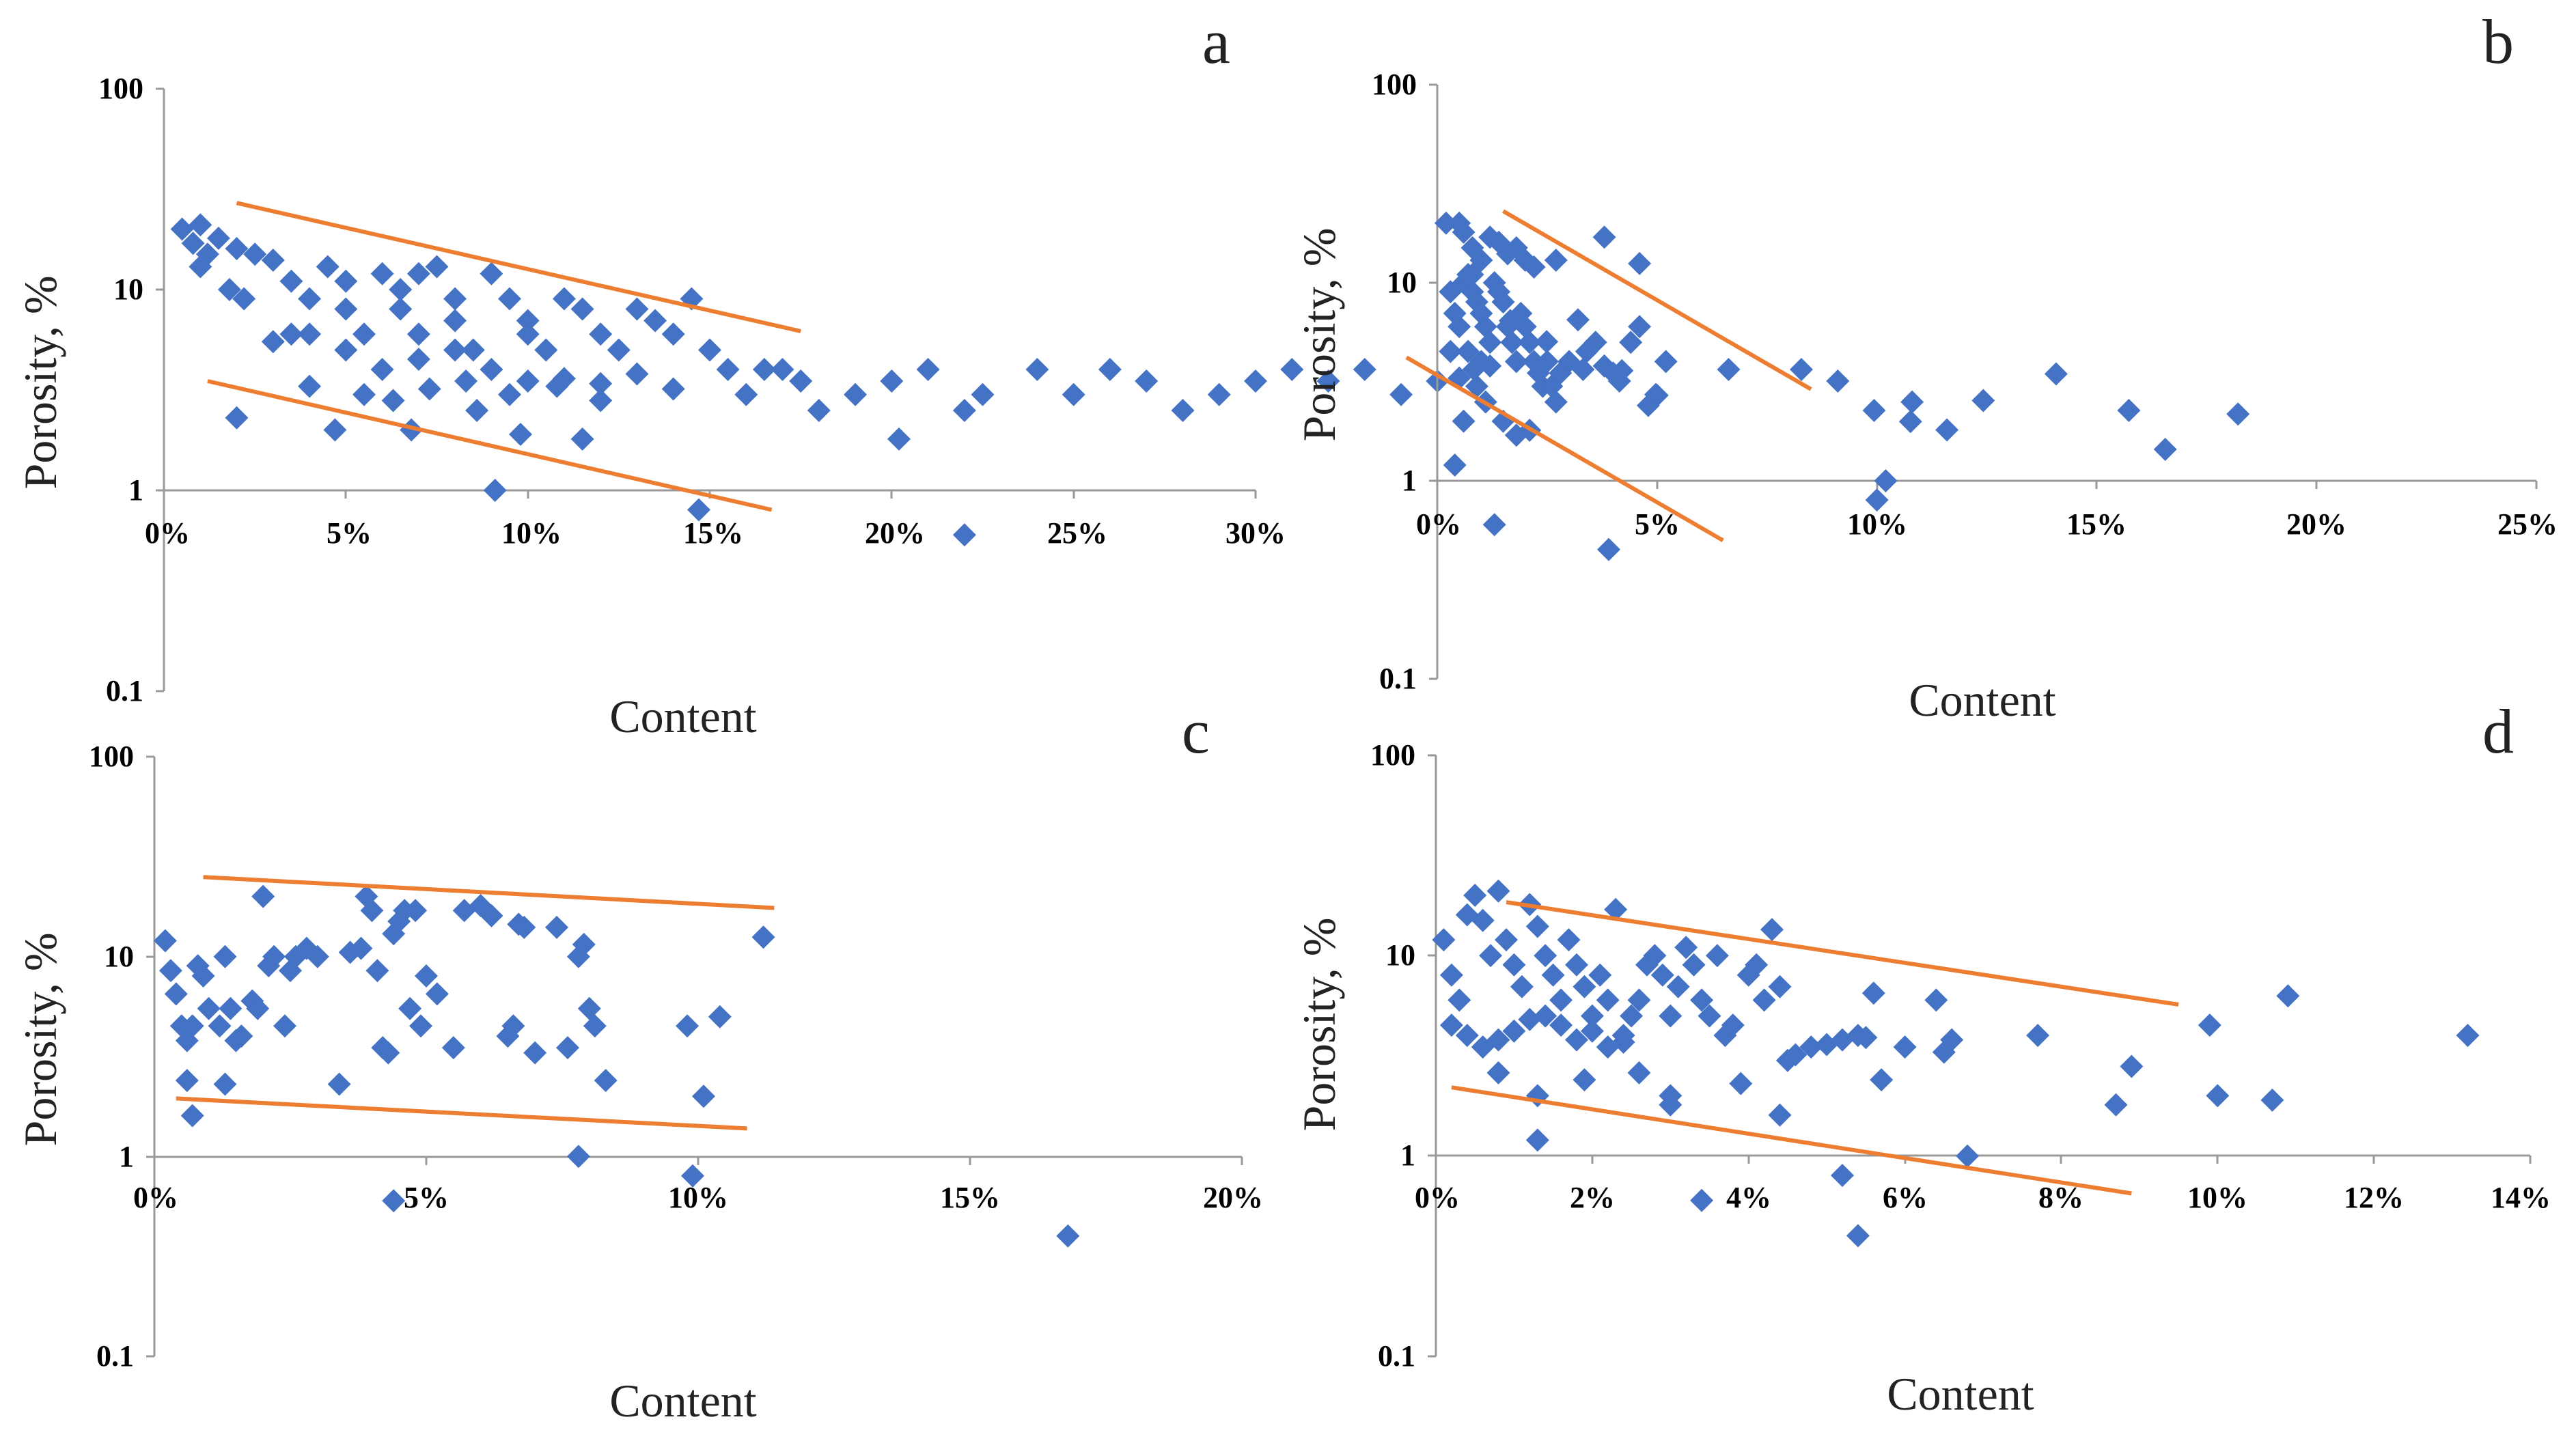 This screenshot has height=1441, width=2576. Describe the element at coordinates (1815, 1048) in the screenshot. I see `trends-d` at that location.